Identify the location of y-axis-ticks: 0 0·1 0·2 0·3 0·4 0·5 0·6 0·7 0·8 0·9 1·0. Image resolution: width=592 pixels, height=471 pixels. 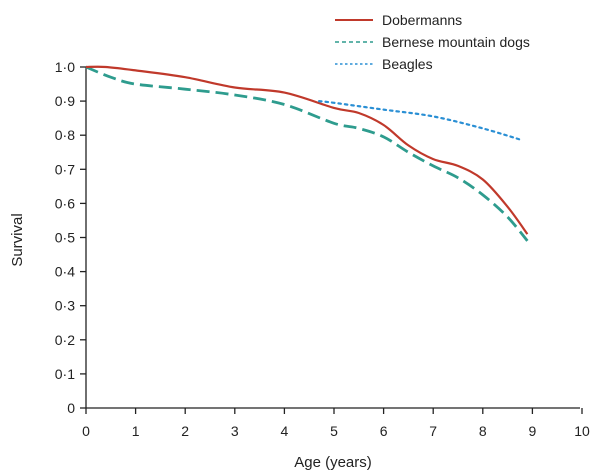
(70, 237).